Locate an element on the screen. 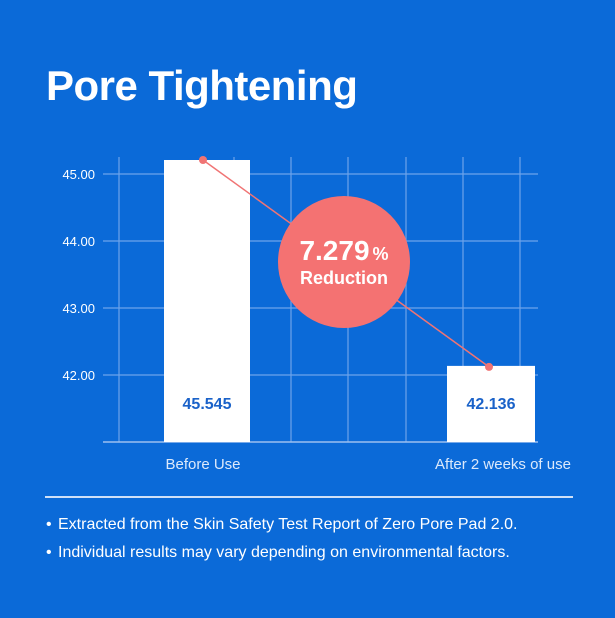 The width and height of the screenshot is (615, 618). divider is located at coordinates (309, 497).